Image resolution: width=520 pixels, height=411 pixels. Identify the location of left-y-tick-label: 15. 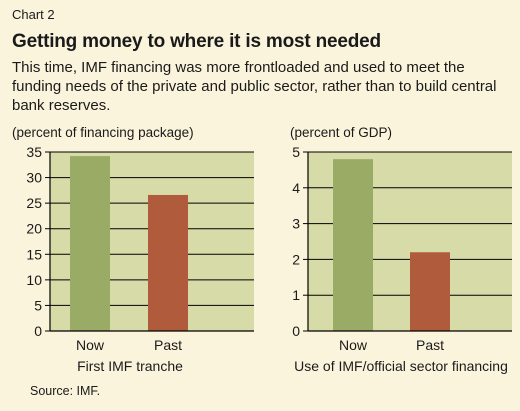
(34, 254).